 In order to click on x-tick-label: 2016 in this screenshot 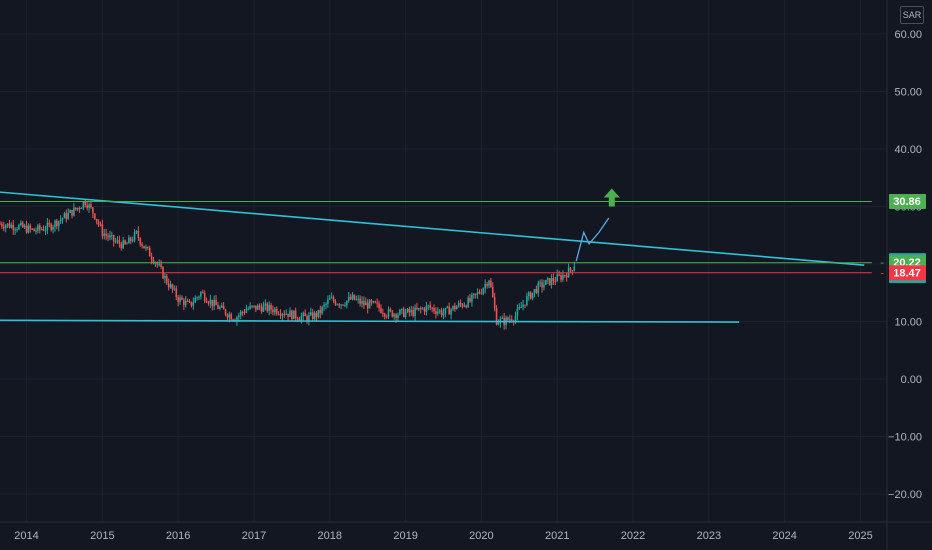, I will do `click(178, 536)`.